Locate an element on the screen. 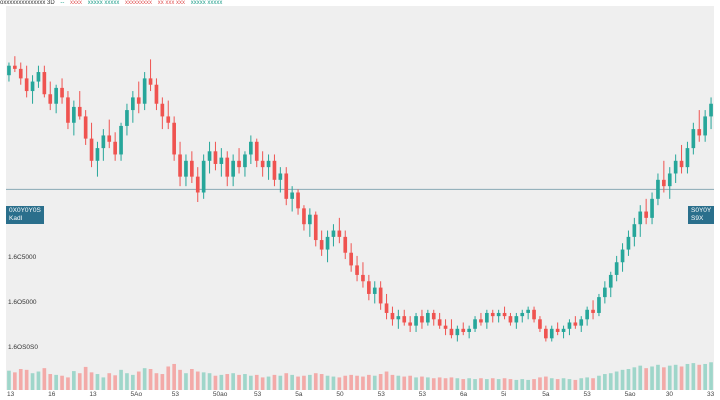 This screenshot has width=720, height=400. x-tick-label: 53 is located at coordinates (175, 394).